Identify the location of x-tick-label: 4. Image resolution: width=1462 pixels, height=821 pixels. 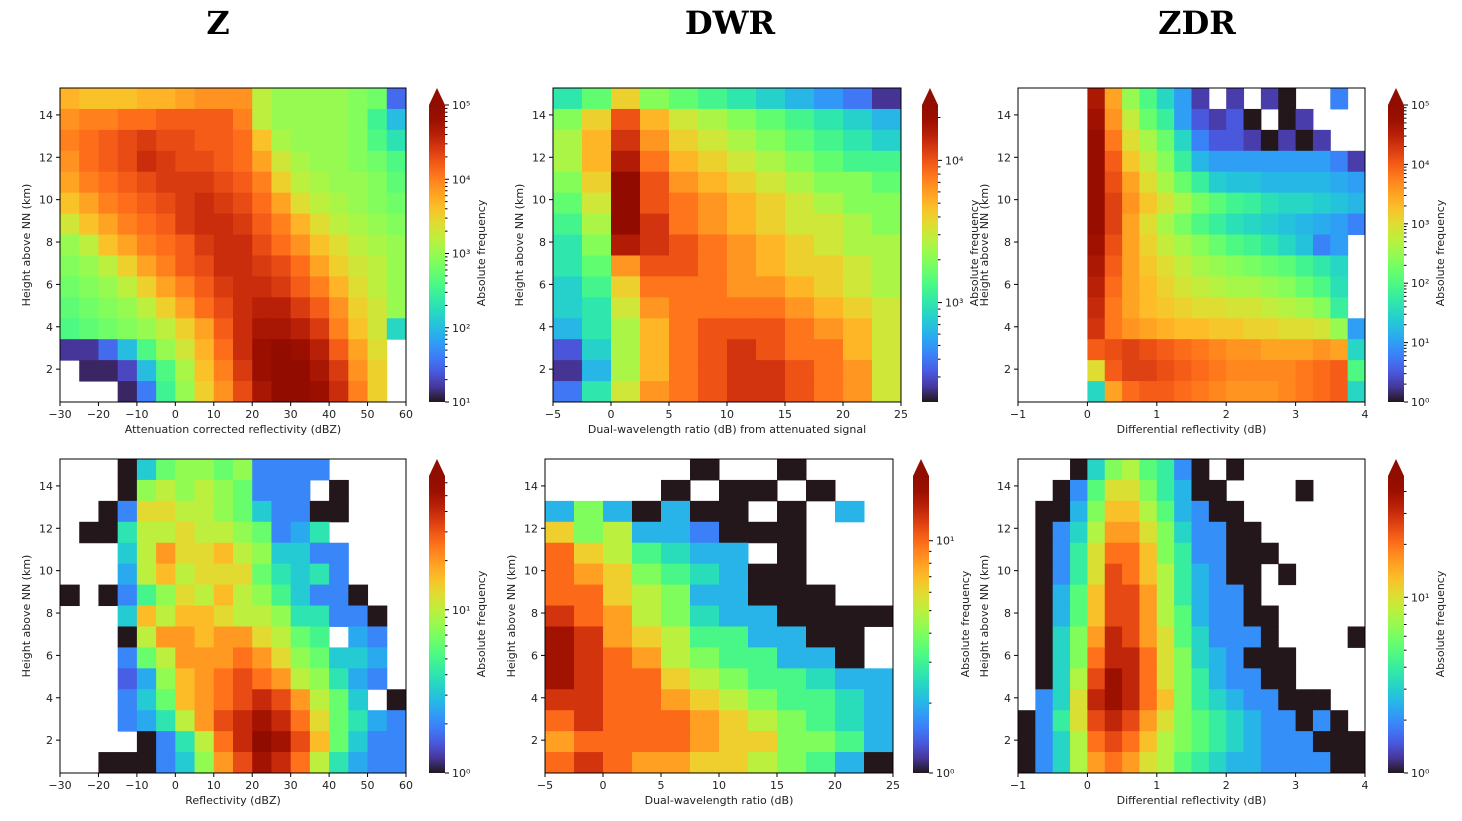
(1365, 414).